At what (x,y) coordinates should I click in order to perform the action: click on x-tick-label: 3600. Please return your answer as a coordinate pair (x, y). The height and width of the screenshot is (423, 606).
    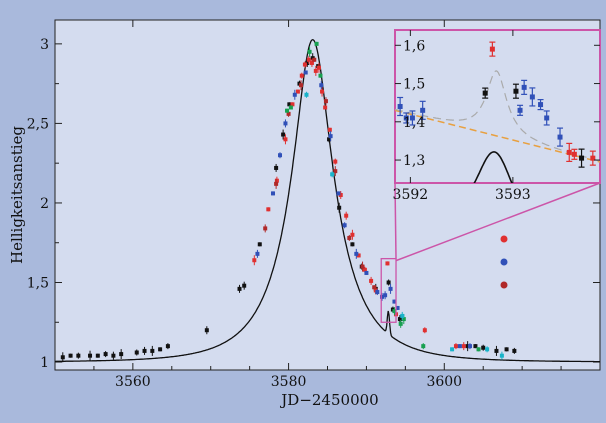
    Looking at the image, I should click on (444, 382).